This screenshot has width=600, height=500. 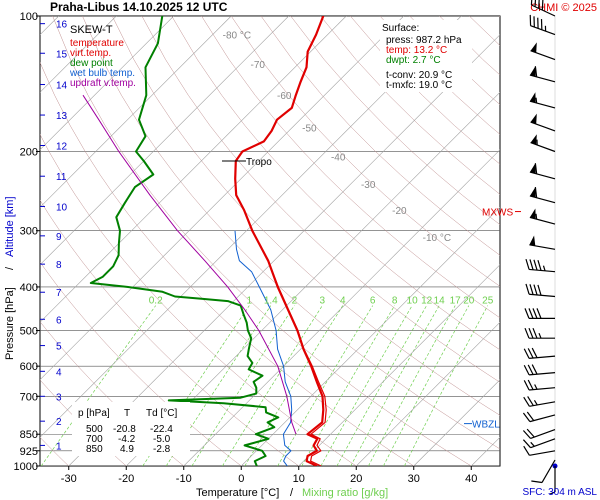 What do you see at coordinates (59, 422) in the screenshot?
I see `km-tick-label: 2` at bounding box center [59, 422].